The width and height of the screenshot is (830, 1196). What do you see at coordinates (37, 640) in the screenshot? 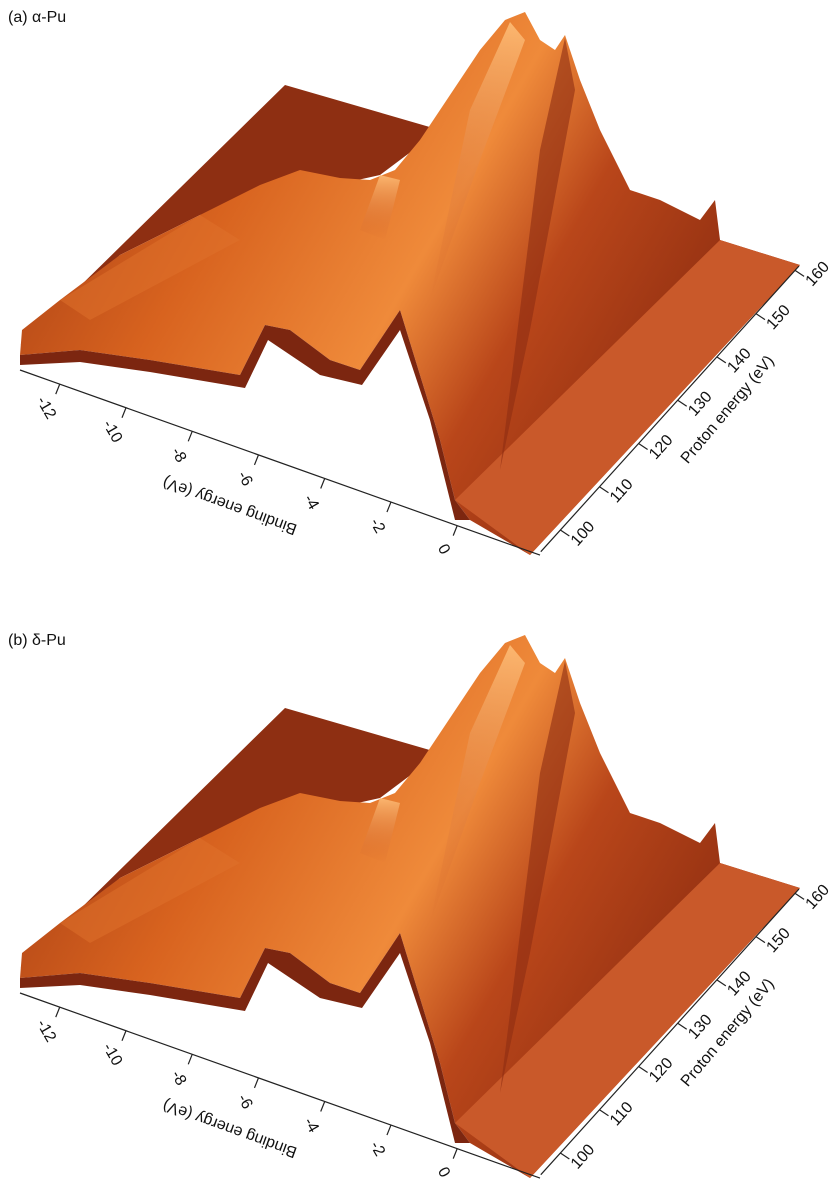
I see `panel-title: (b) δ-Pu` at bounding box center [37, 640].